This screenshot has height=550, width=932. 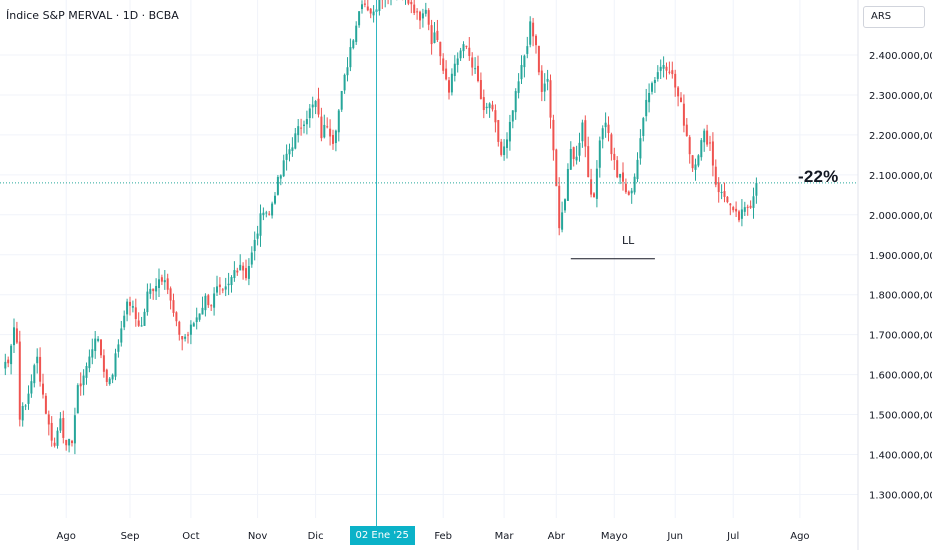 What do you see at coordinates (900, 336) in the screenshot?
I see `y-tick-label: 1.700.000,000` at bounding box center [900, 336].